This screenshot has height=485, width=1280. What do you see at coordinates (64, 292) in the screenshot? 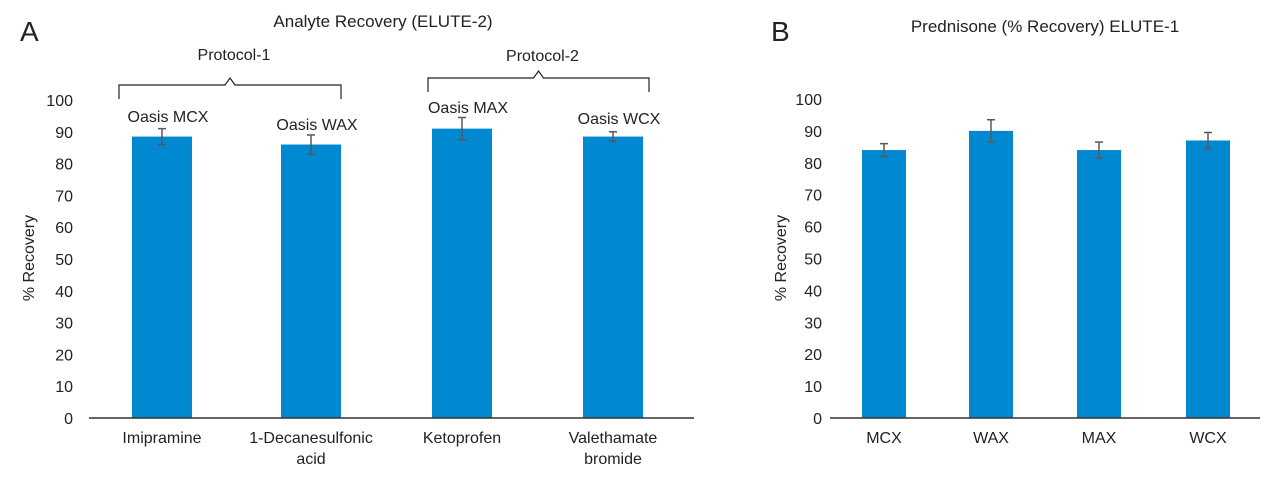
I see `a-y-tick-label: 40` at bounding box center [64, 292].